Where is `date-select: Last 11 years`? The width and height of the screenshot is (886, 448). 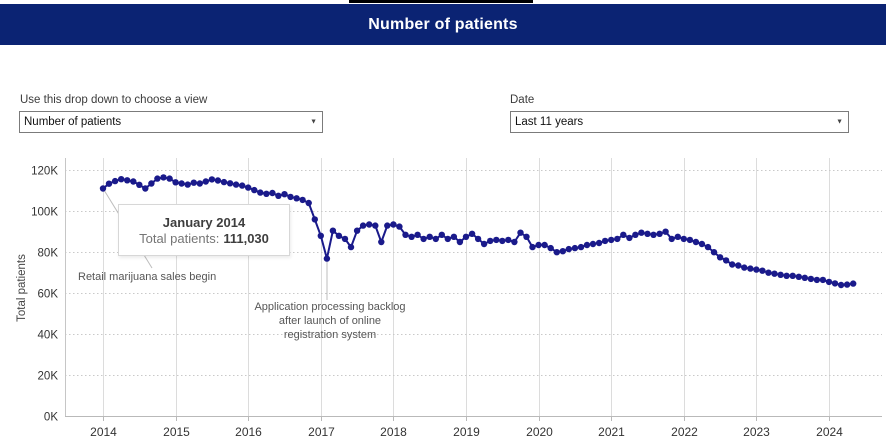 date-select: Last 11 years is located at coordinates (679, 122).